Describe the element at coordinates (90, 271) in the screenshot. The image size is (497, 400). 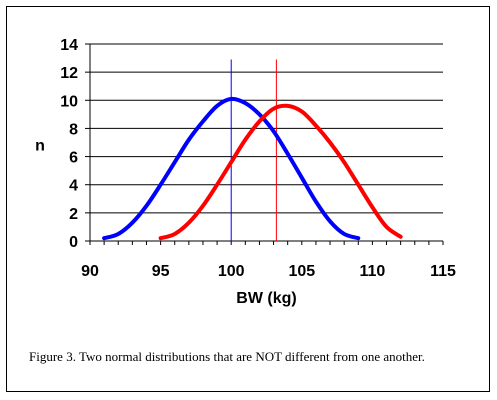
I see `x-tick-label-90: 90` at that location.